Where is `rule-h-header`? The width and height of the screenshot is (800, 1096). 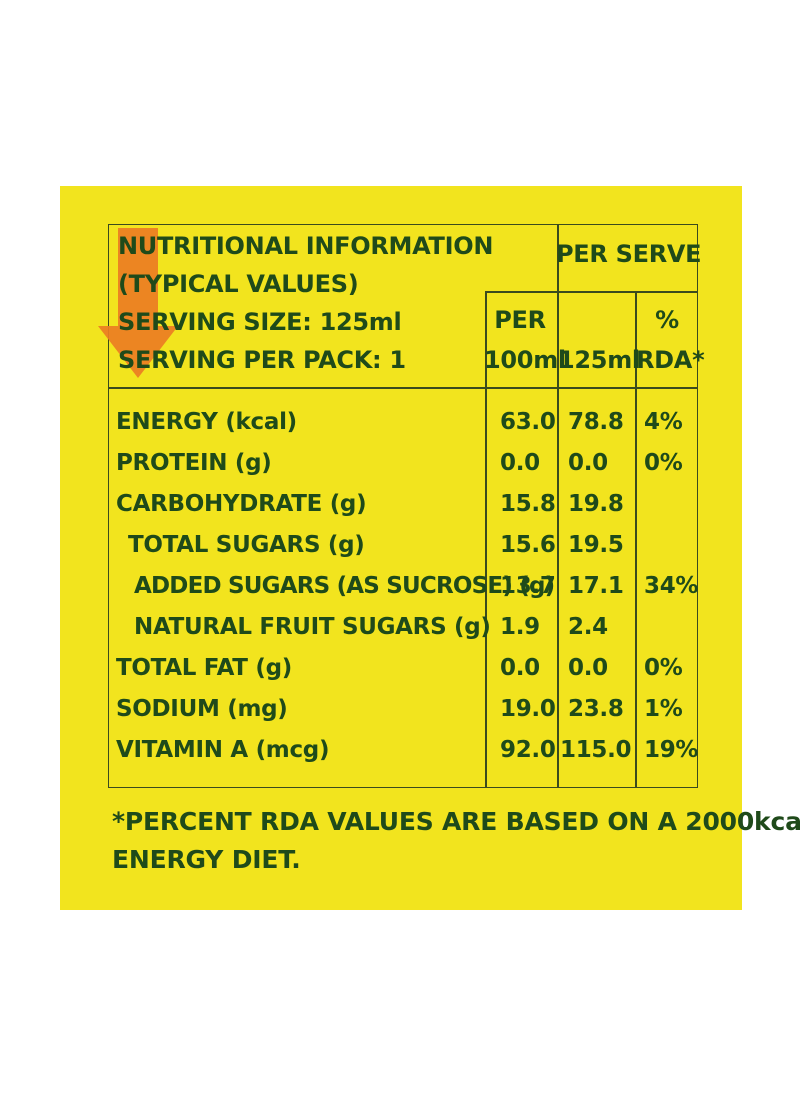 rule-h-header is located at coordinates (403, 388).